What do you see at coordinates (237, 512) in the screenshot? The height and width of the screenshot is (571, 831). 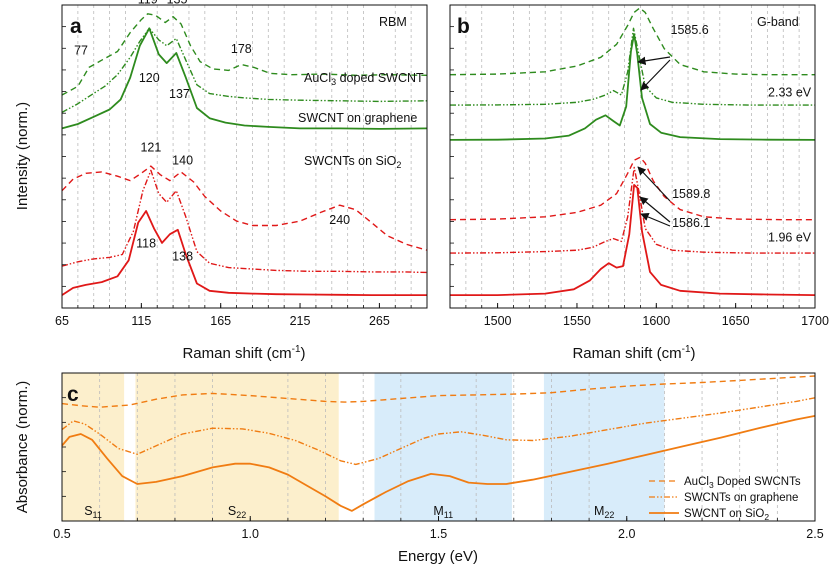 I see `band-label-s22: S22` at bounding box center [237, 512].